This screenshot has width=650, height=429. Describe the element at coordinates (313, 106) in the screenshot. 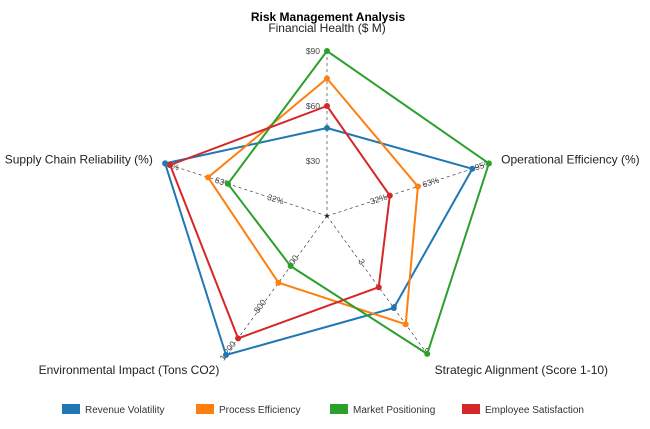

I see `tick-label: $60` at that location.